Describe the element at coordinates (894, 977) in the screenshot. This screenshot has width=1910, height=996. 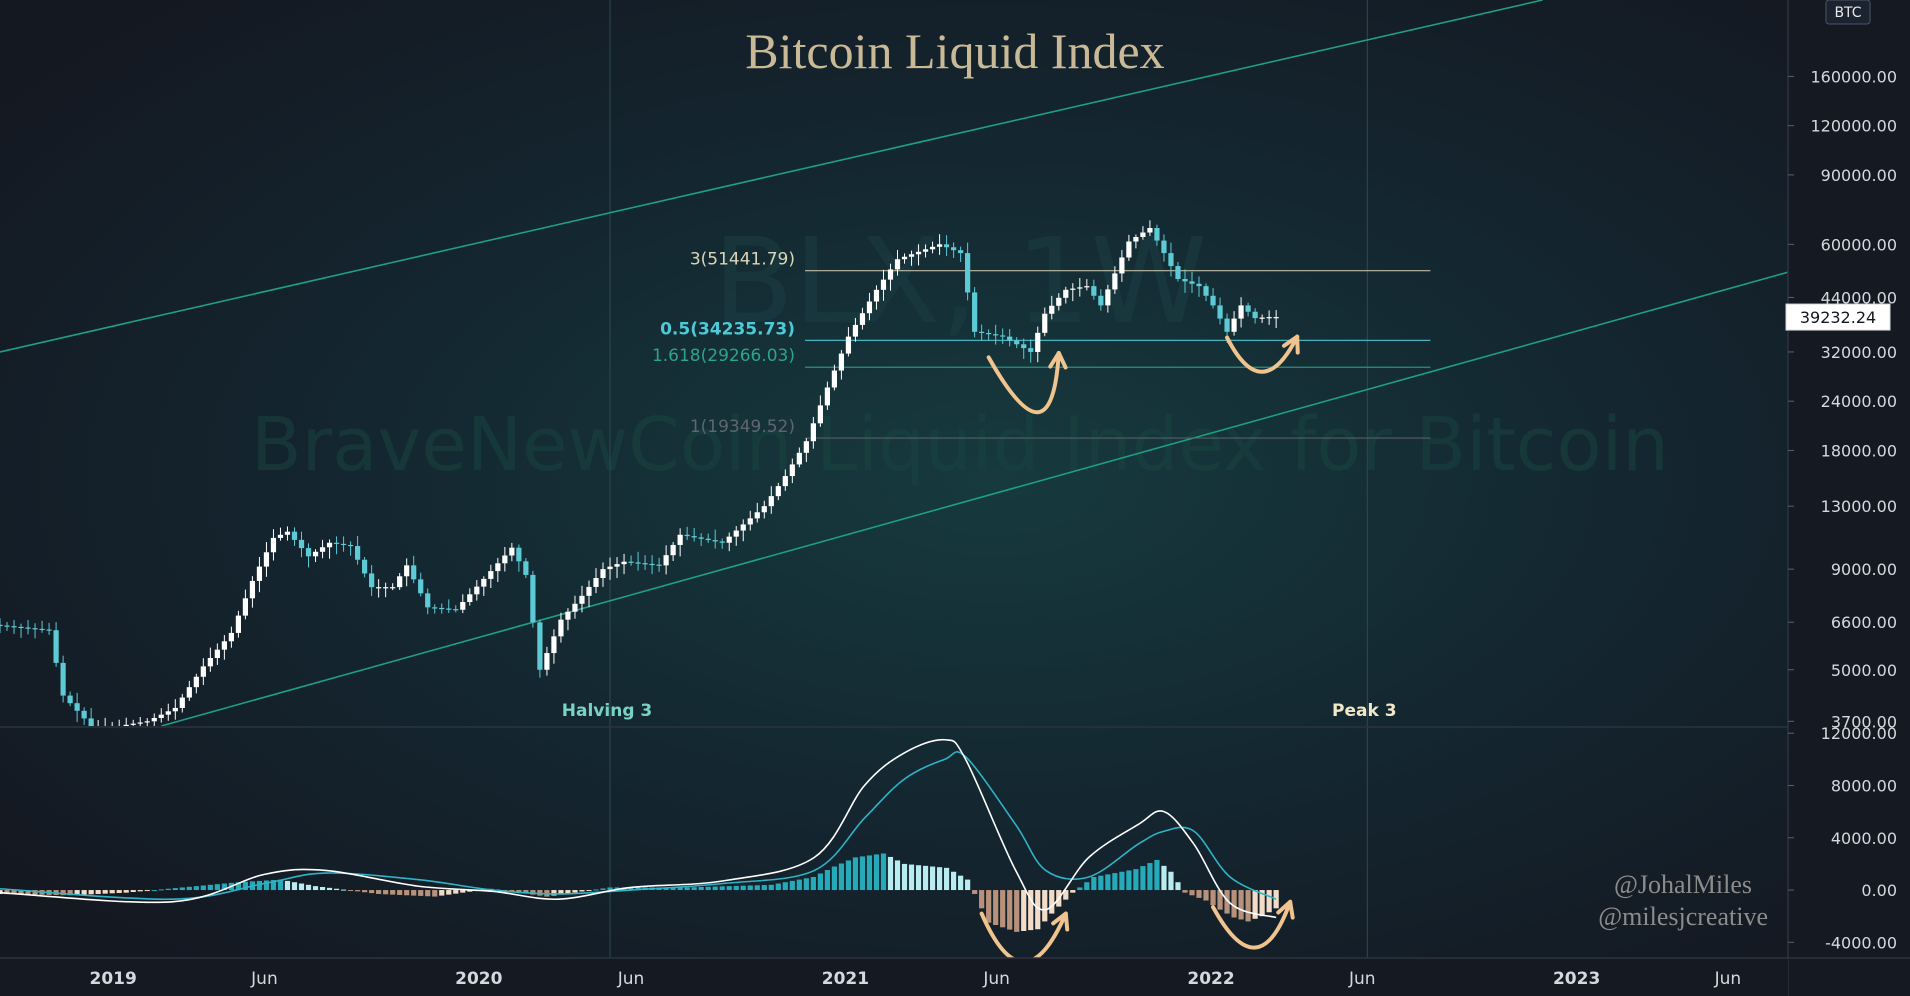
I see `time-scale-background` at that location.